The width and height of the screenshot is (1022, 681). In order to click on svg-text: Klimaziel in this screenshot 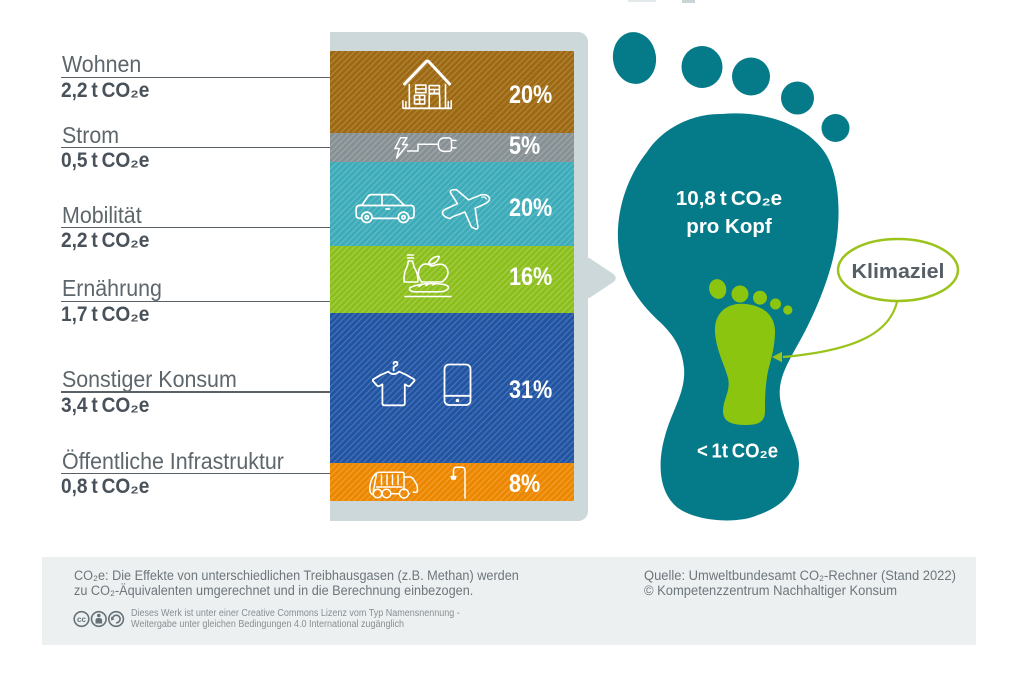, I will do `click(898, 271)`.